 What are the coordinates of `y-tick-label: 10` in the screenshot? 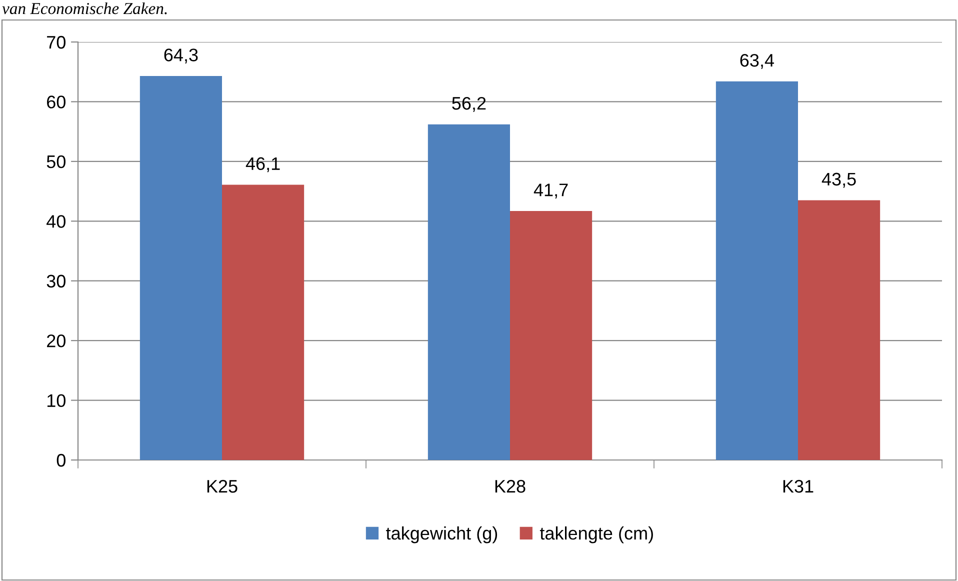 It's located at (56, 401).